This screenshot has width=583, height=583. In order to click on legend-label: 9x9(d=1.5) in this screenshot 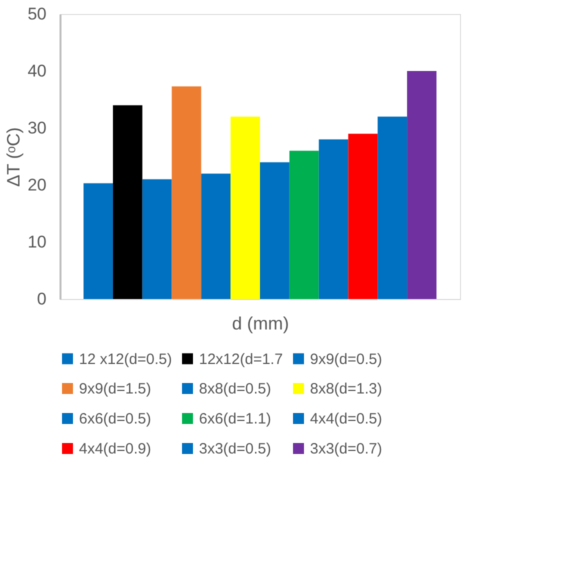, I will do `click(115, 389)`.